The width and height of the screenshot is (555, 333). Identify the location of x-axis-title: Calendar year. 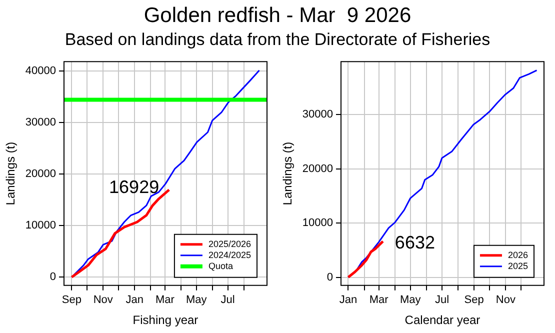
(442, 320).